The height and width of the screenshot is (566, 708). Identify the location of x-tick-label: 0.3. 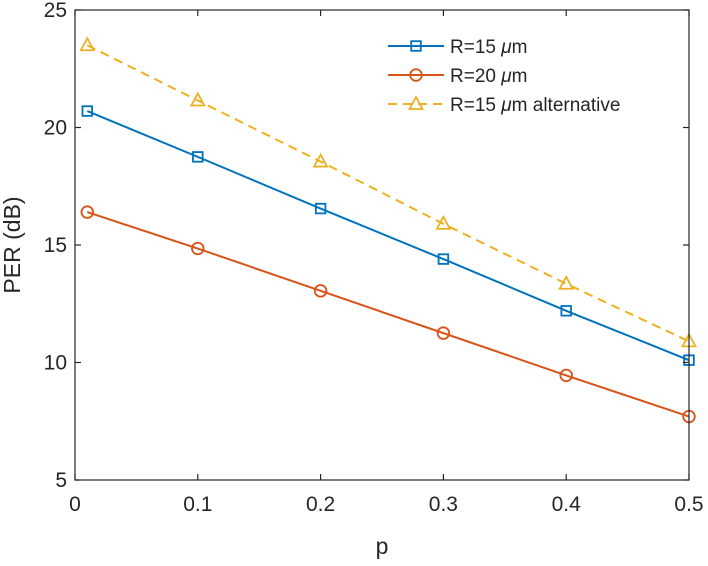
(443, 504).